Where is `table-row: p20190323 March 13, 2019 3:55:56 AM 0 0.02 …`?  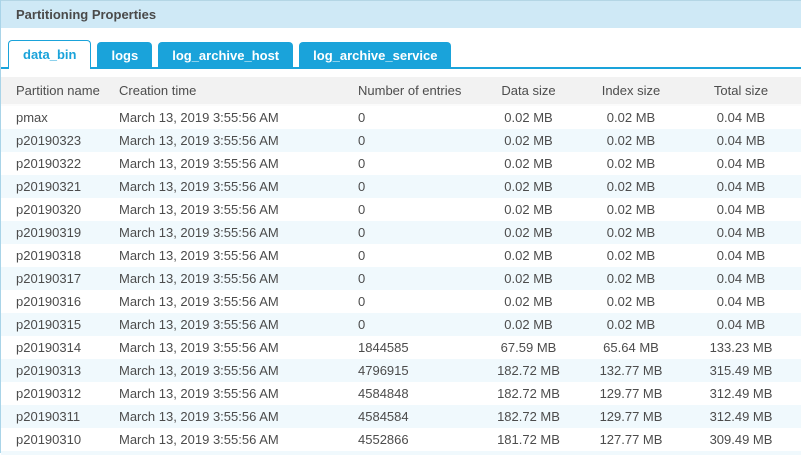 table-row: p20190323 March 13, 2019 3:55:56 AM 0 0.02 … is located at coordinates (401, 140).